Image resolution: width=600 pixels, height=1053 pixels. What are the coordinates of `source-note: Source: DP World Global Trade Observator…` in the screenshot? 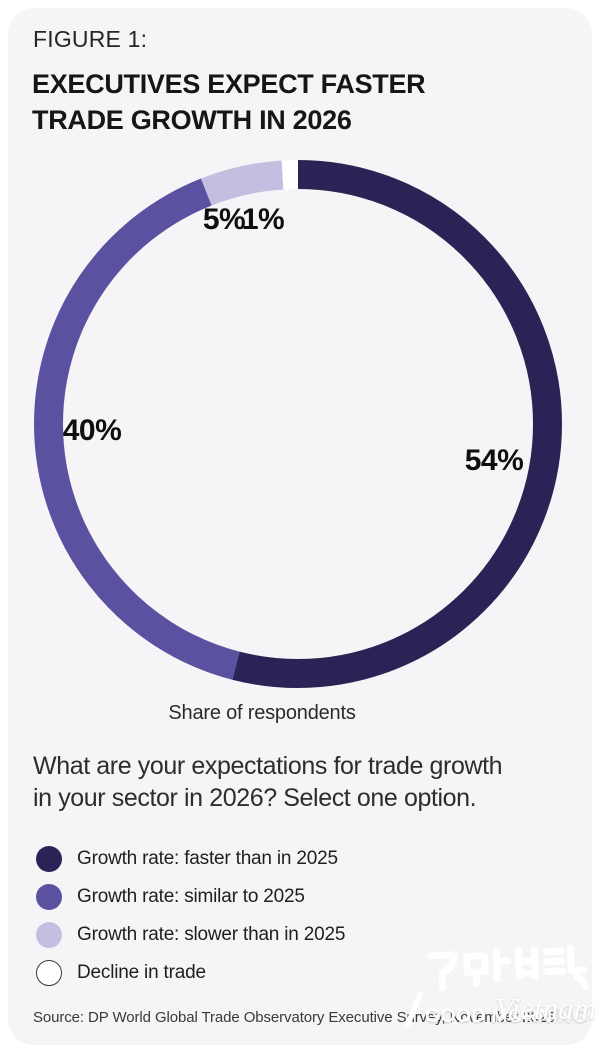 It's located at (294, 1017).